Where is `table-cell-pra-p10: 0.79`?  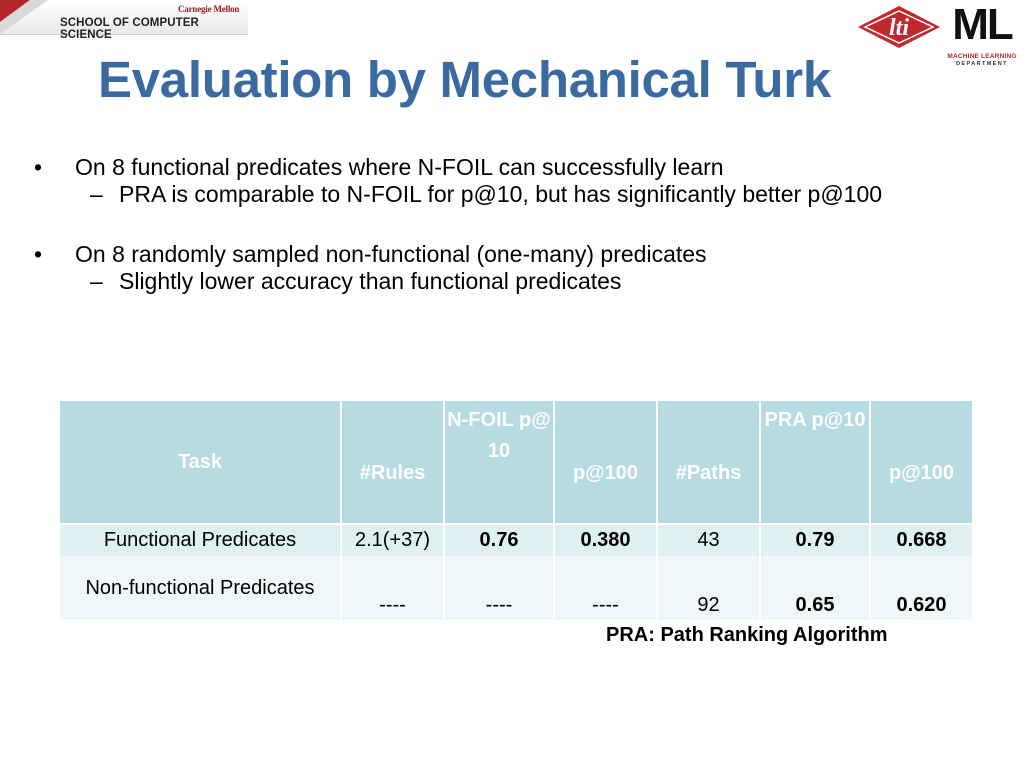 table-cell-pra-p10: 0.79 is located at coordinates (815, 539).